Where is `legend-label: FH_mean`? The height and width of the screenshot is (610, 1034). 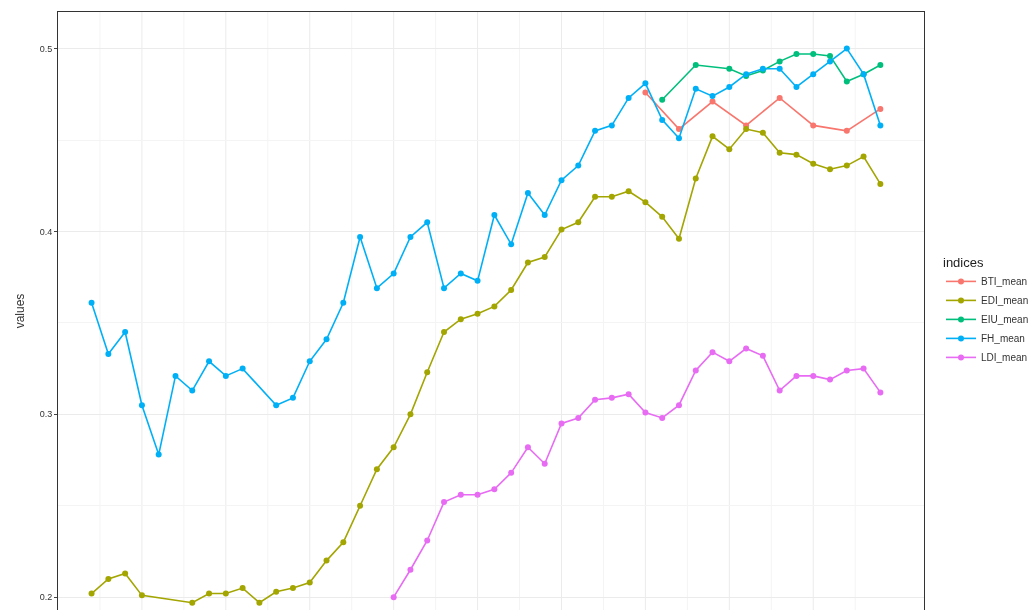
legend-label: FH_mean is located at coordinates (1003, 339).